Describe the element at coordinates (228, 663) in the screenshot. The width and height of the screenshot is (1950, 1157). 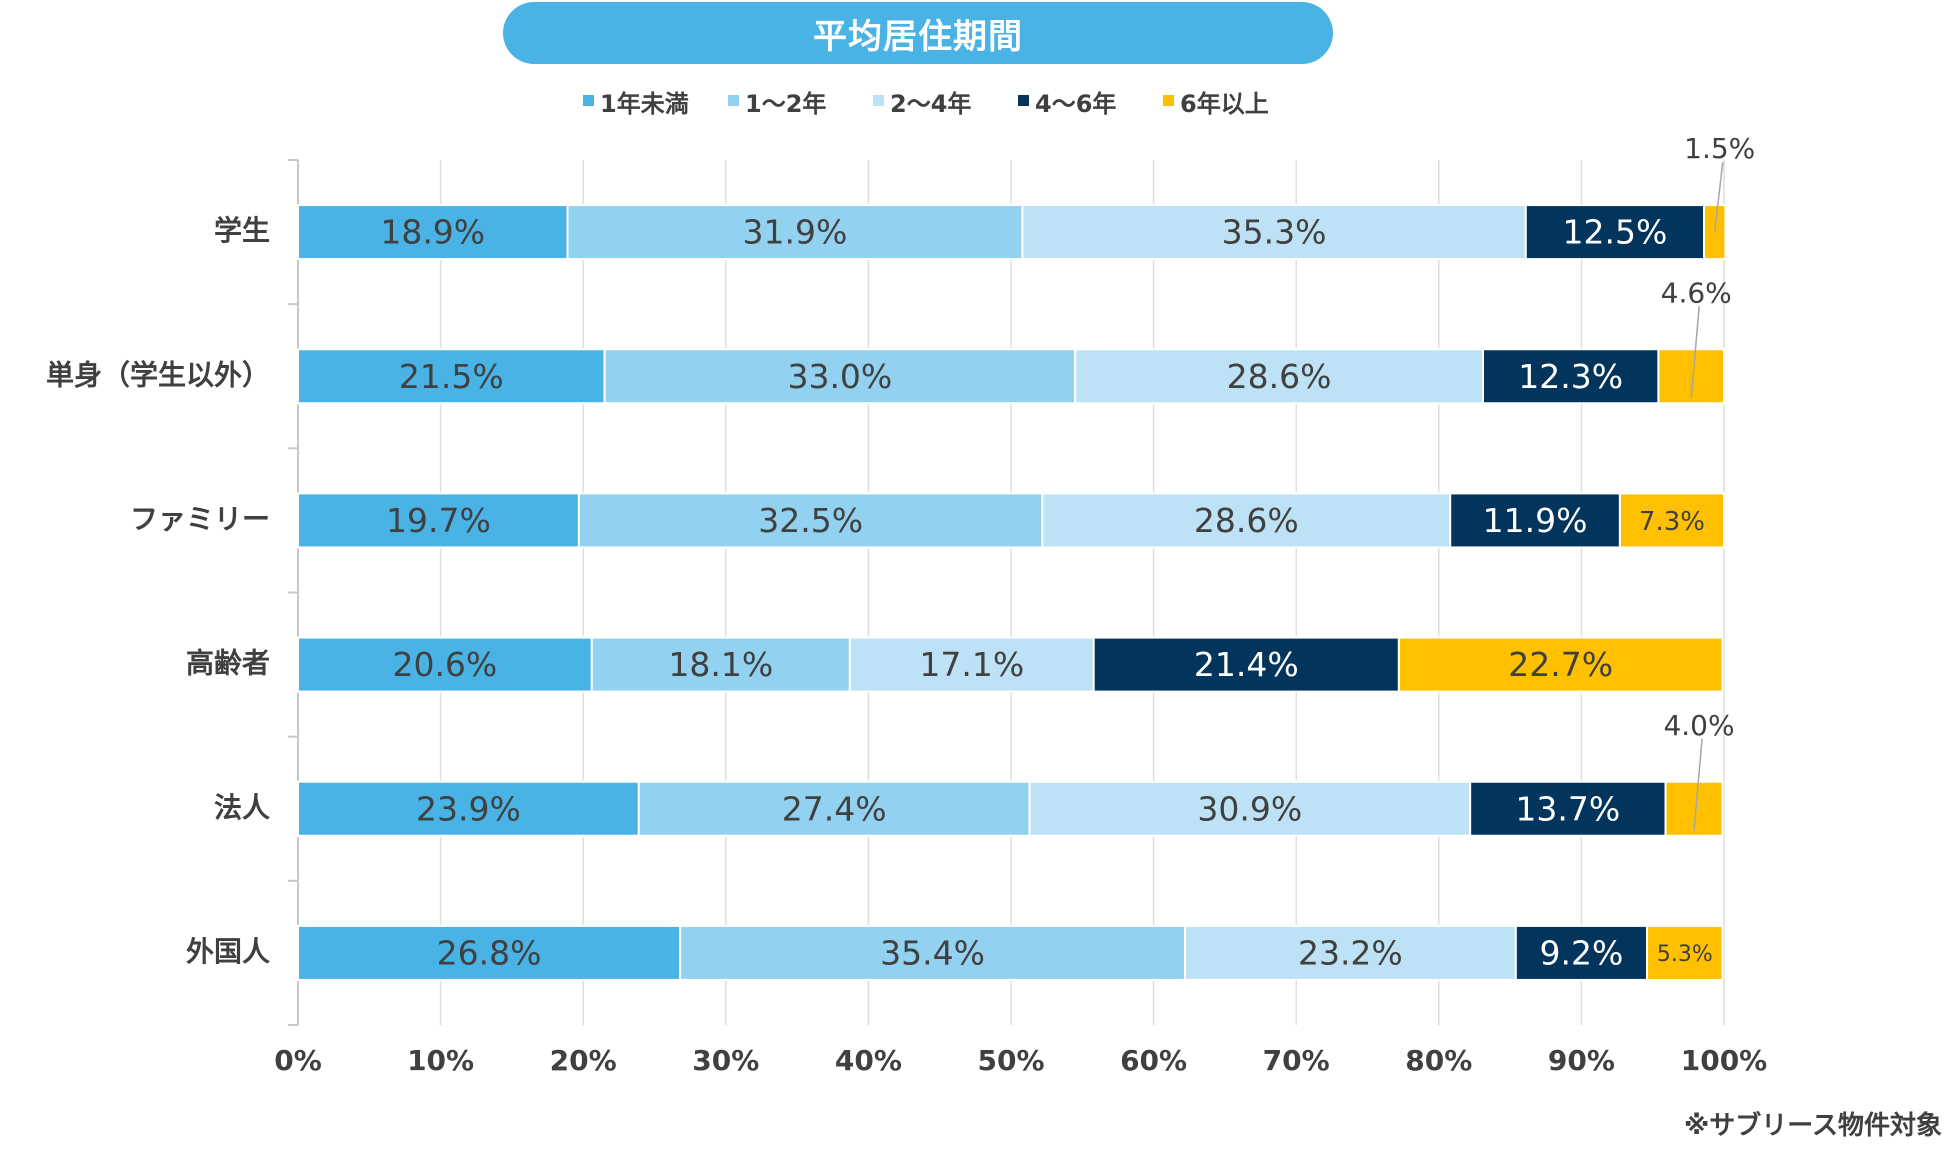
I see `category-label: 高齢者` at that location.